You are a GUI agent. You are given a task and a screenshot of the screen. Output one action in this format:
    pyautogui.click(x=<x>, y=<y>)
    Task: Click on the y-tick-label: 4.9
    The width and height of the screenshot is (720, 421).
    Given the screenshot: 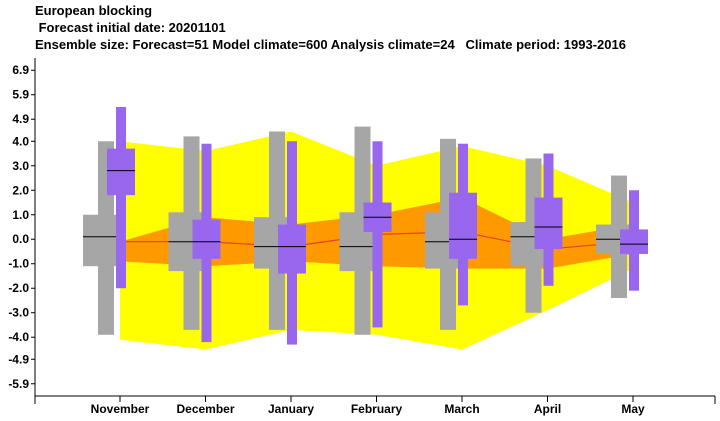 What is the action you would take?
    pyautogui.click(x=20, y=119)
    